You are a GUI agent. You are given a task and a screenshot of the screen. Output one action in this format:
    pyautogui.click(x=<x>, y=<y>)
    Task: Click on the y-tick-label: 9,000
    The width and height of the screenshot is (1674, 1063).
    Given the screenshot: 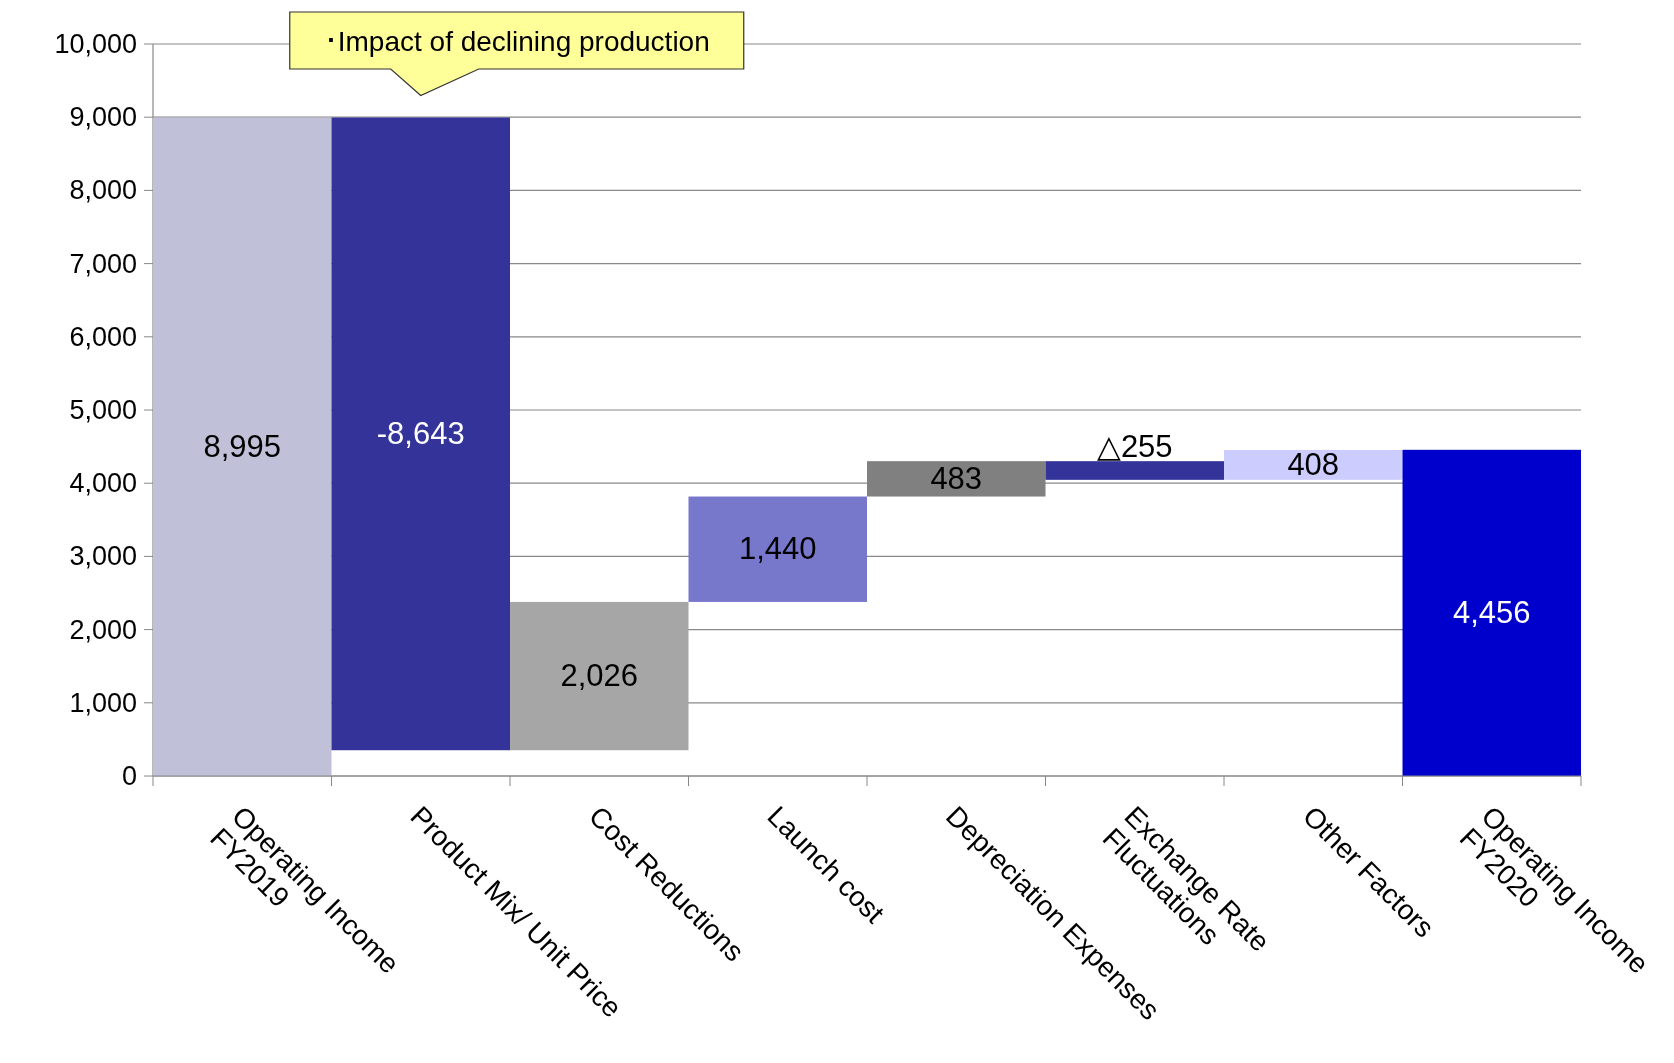 What is the action you would take?
    pyautogui.click(x=103, y=117)
    